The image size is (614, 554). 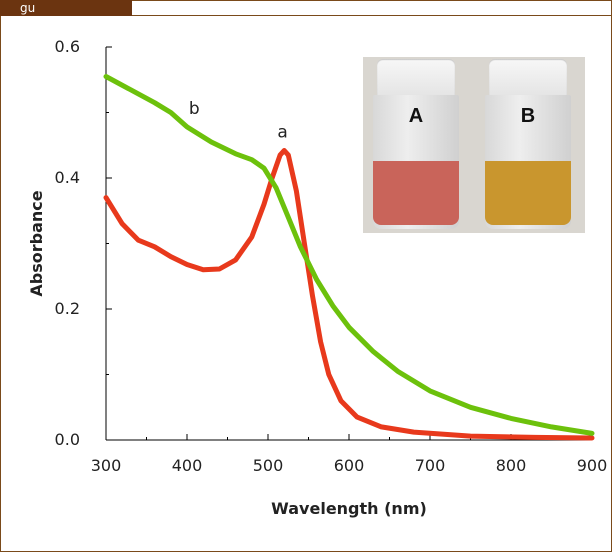 I want to click on x-tick-label: 700, so click(x=430, y=465).